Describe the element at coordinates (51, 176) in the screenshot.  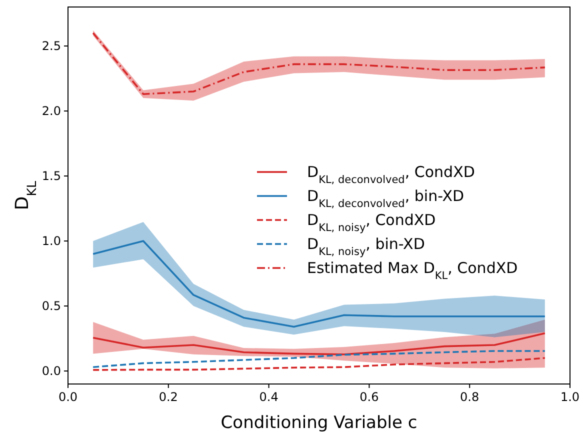
I see `y-tick-label: 1.5` at that location.